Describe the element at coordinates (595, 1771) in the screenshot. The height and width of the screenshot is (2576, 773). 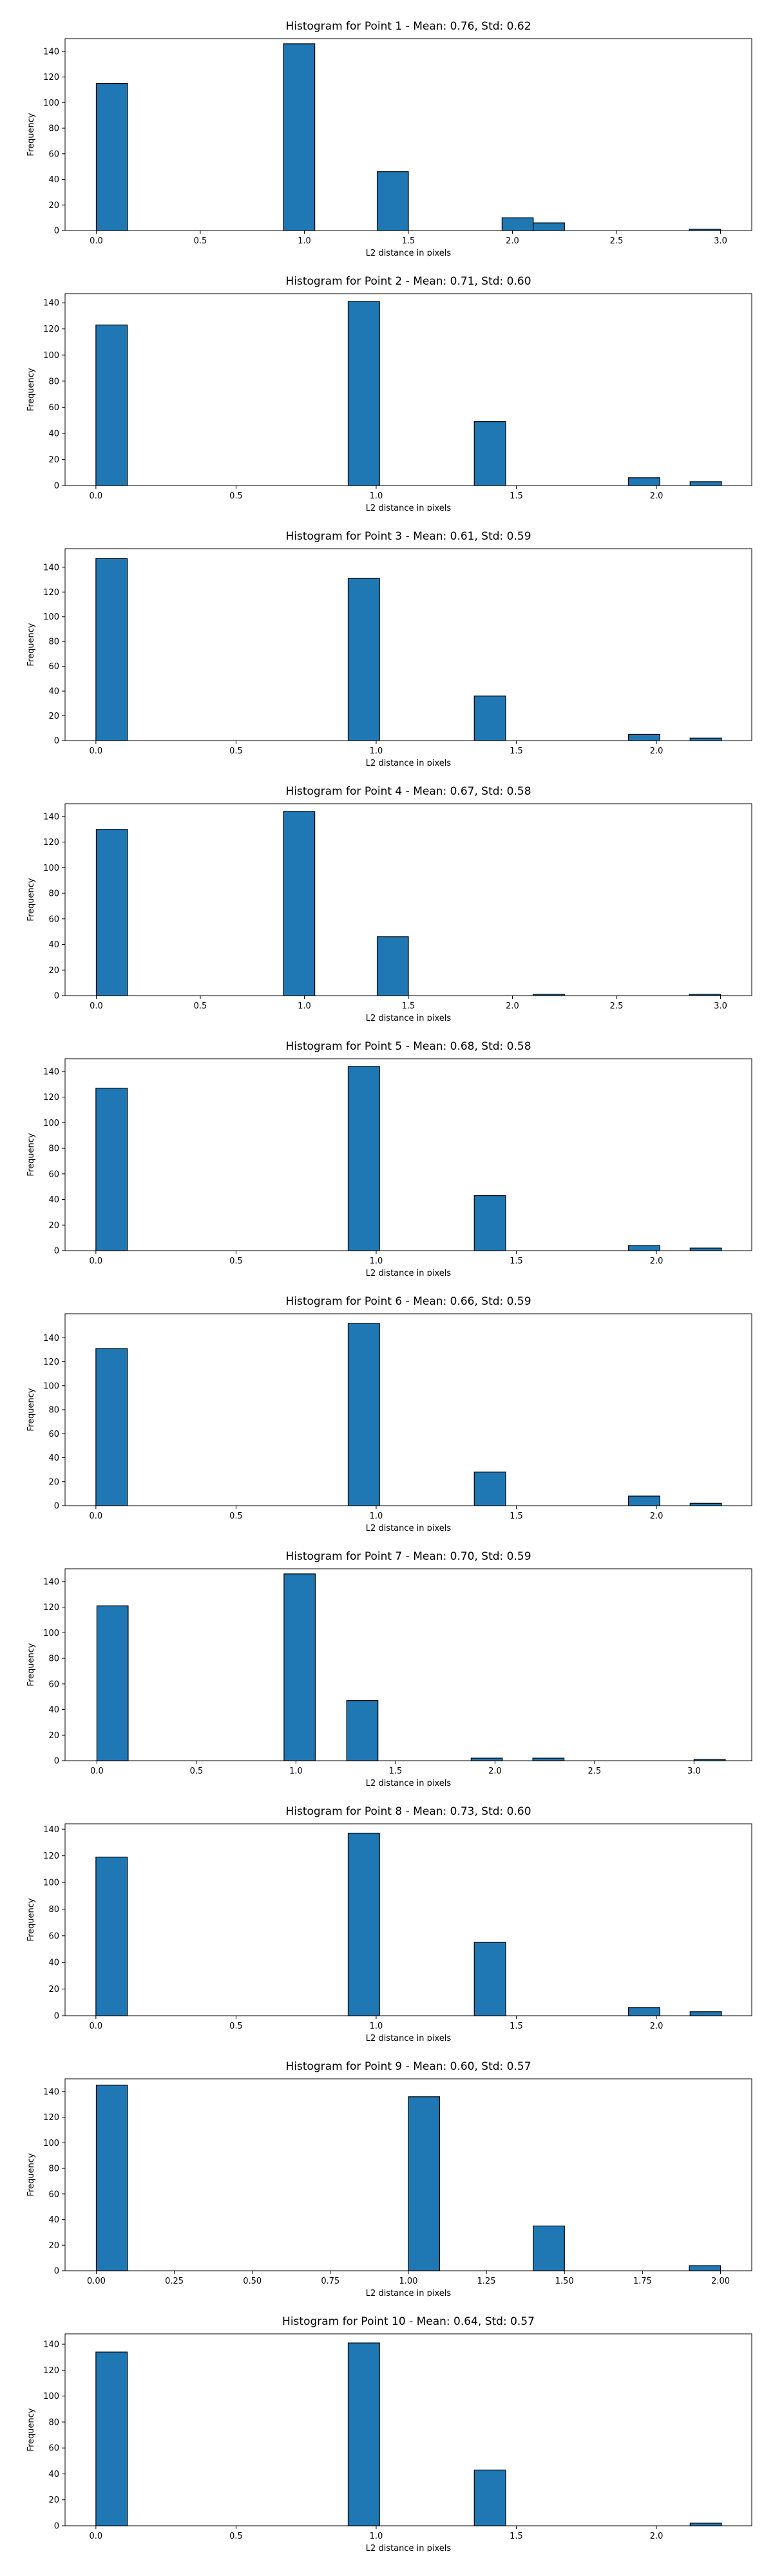
I see `x-tick-label: 2.5` at that location.